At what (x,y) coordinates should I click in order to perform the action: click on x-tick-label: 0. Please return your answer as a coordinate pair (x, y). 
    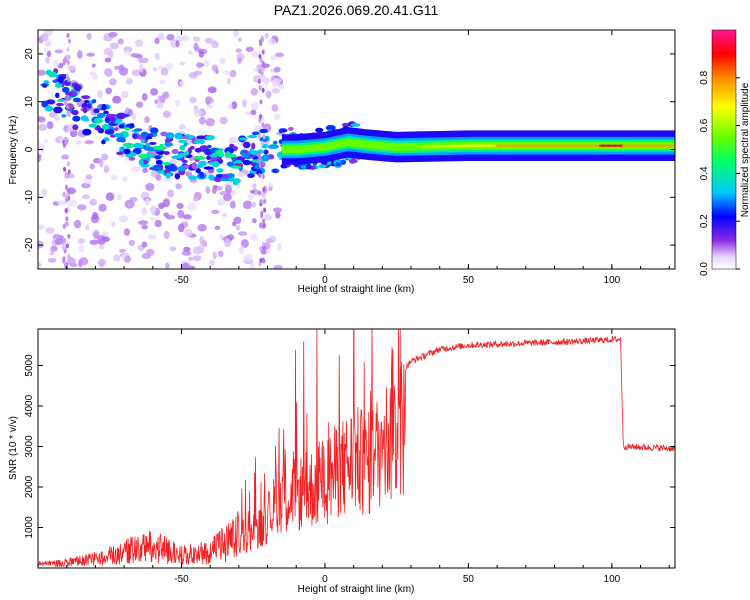
    Looking at the image, I should click on (325, 280).